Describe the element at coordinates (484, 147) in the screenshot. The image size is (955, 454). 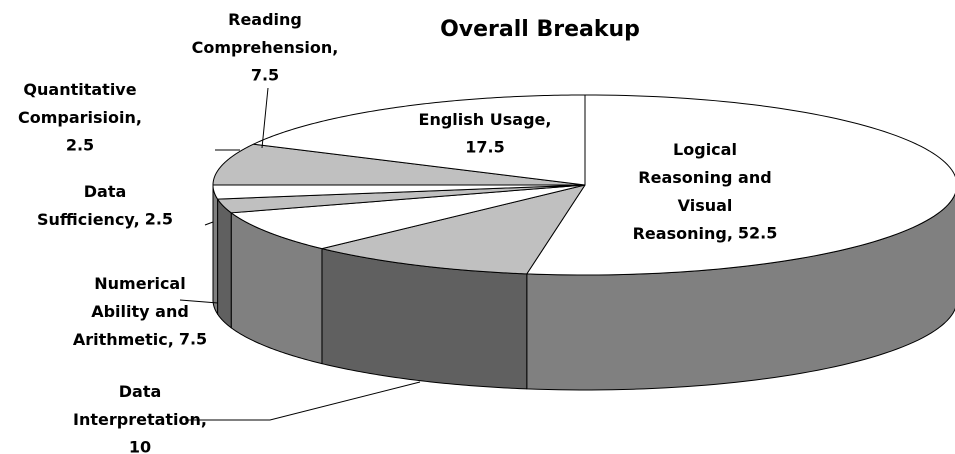
I see `slice-value: 17.5` at that location.